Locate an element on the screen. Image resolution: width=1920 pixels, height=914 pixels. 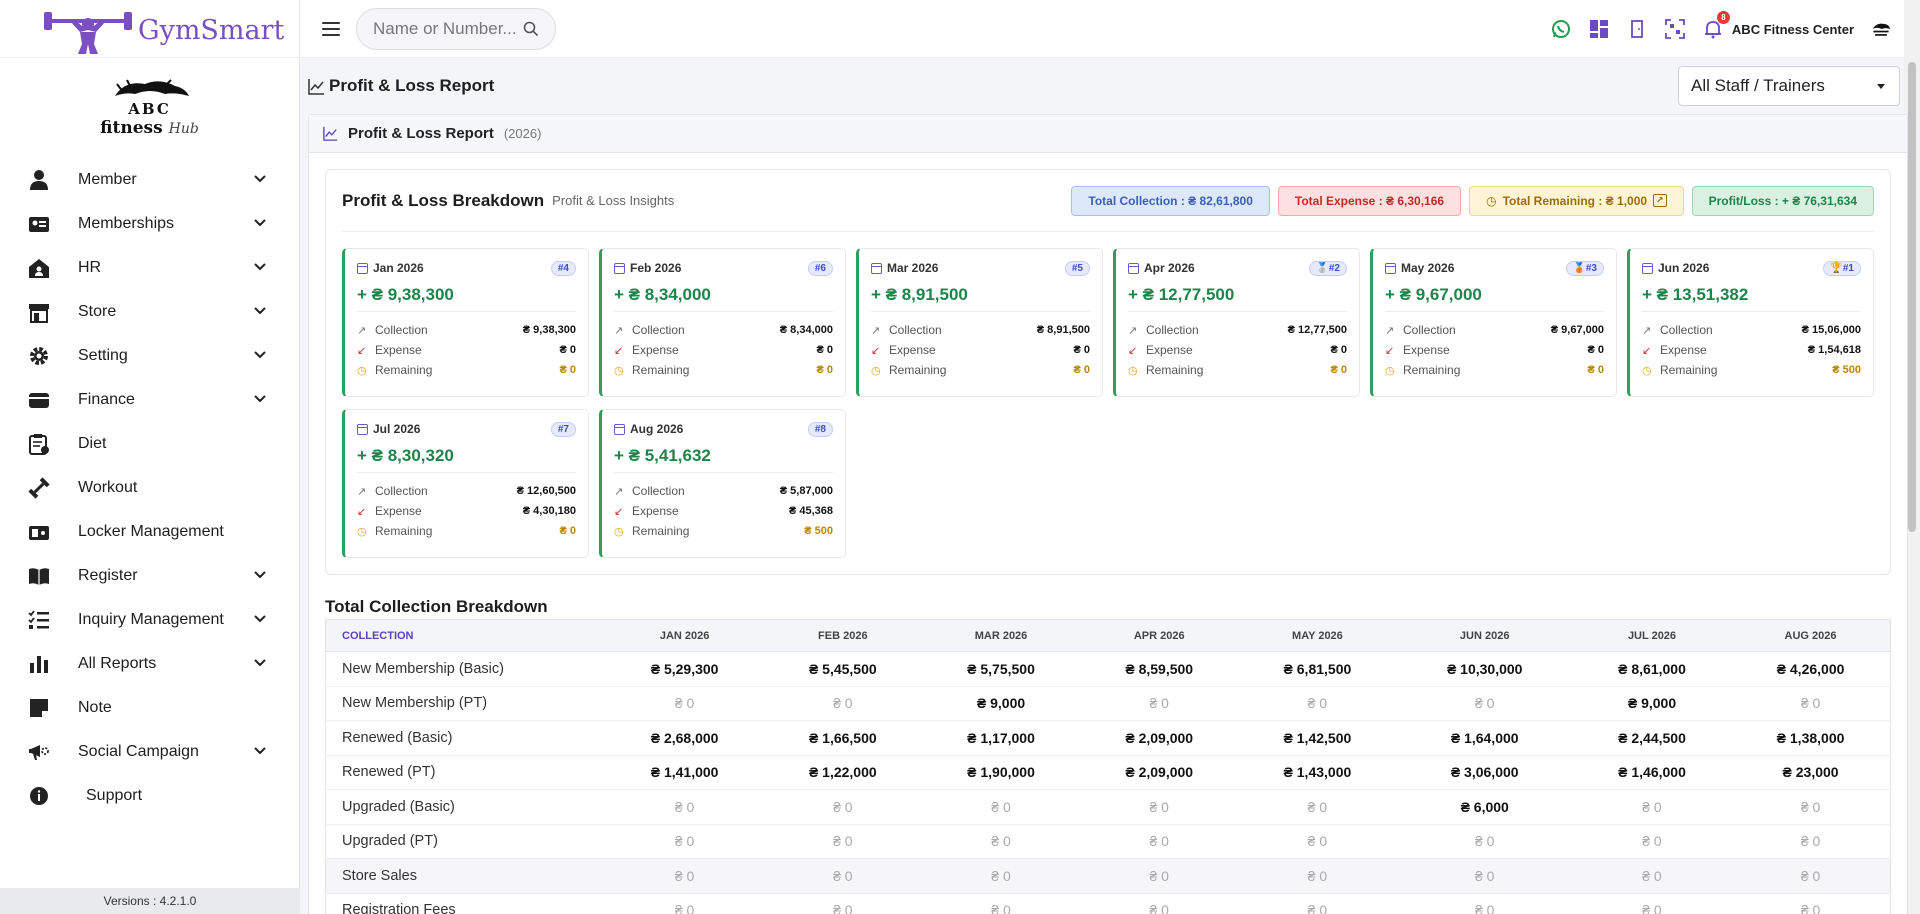
sidebar-item-register: Register is located at coordinates (149, 576).